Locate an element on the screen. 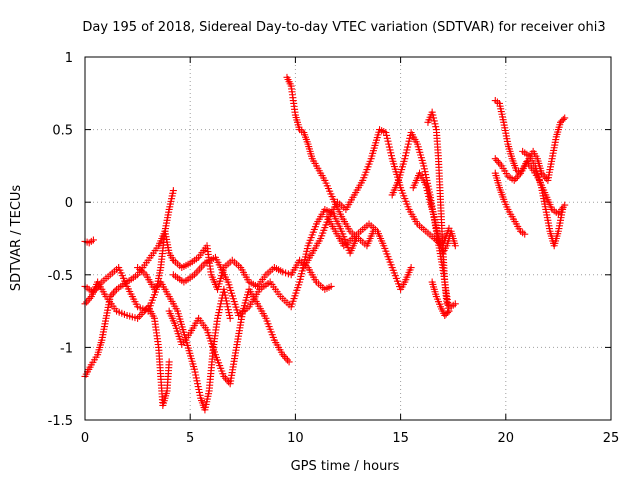 Image resolution: width=640 pixels, height=480 pixels. y-axis-label: SDTVAR / TECUs is located at coordinates (16, 238).